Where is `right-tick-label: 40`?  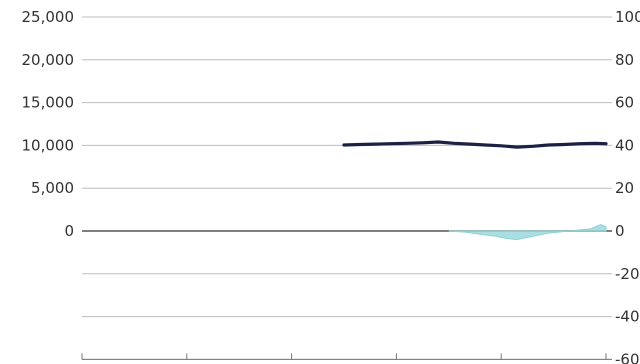
right-tick-label: 40 is located at coordinates (624, 145).